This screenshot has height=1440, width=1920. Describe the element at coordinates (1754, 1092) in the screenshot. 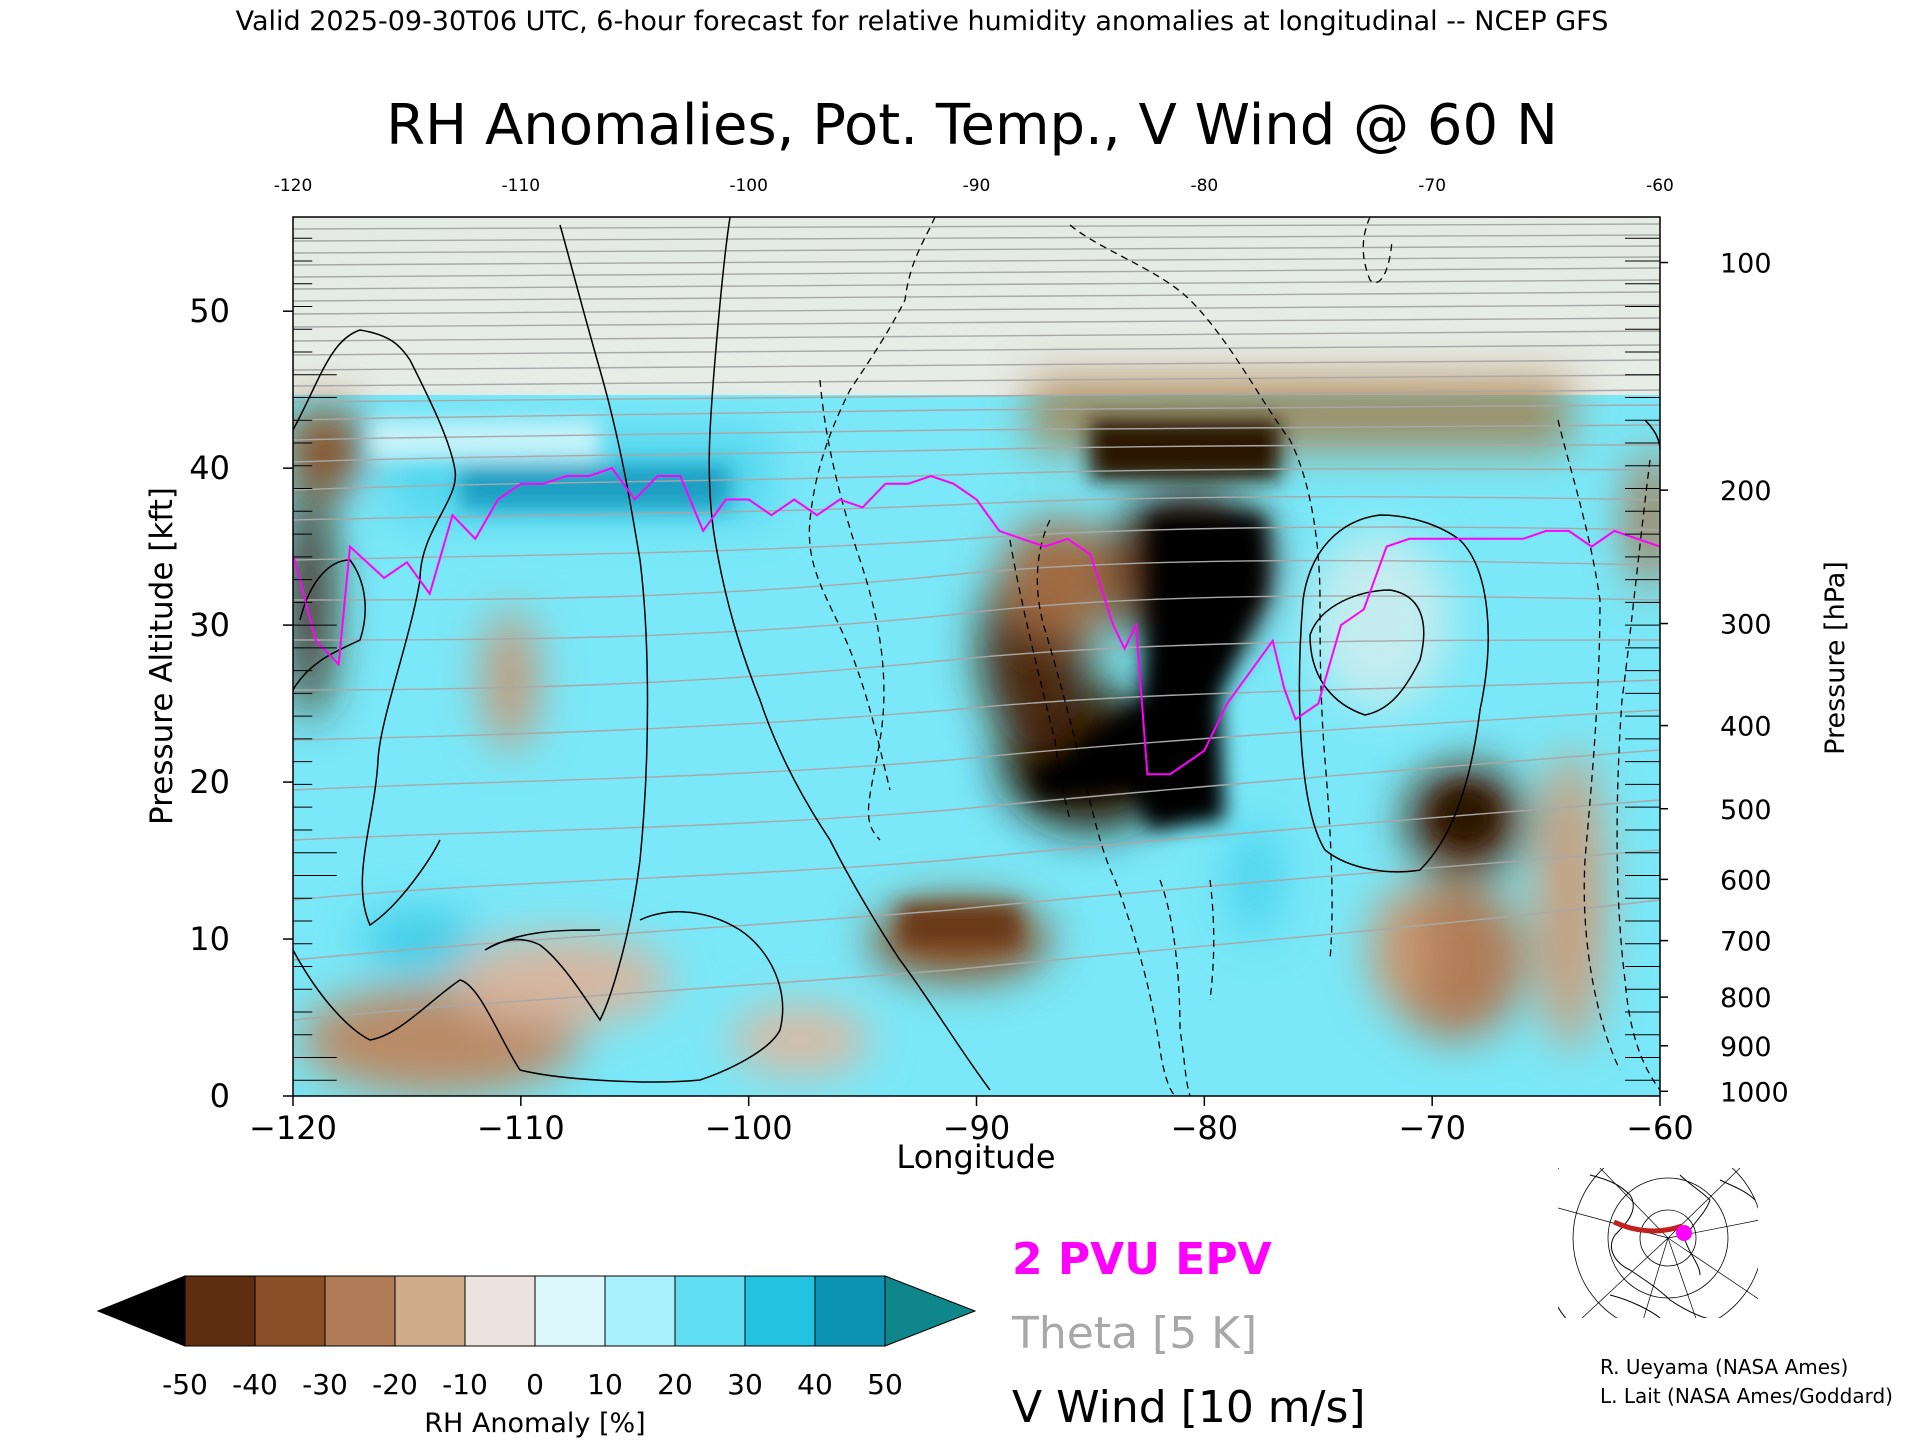

I see `pressure-tick-label: 1000` at that location.